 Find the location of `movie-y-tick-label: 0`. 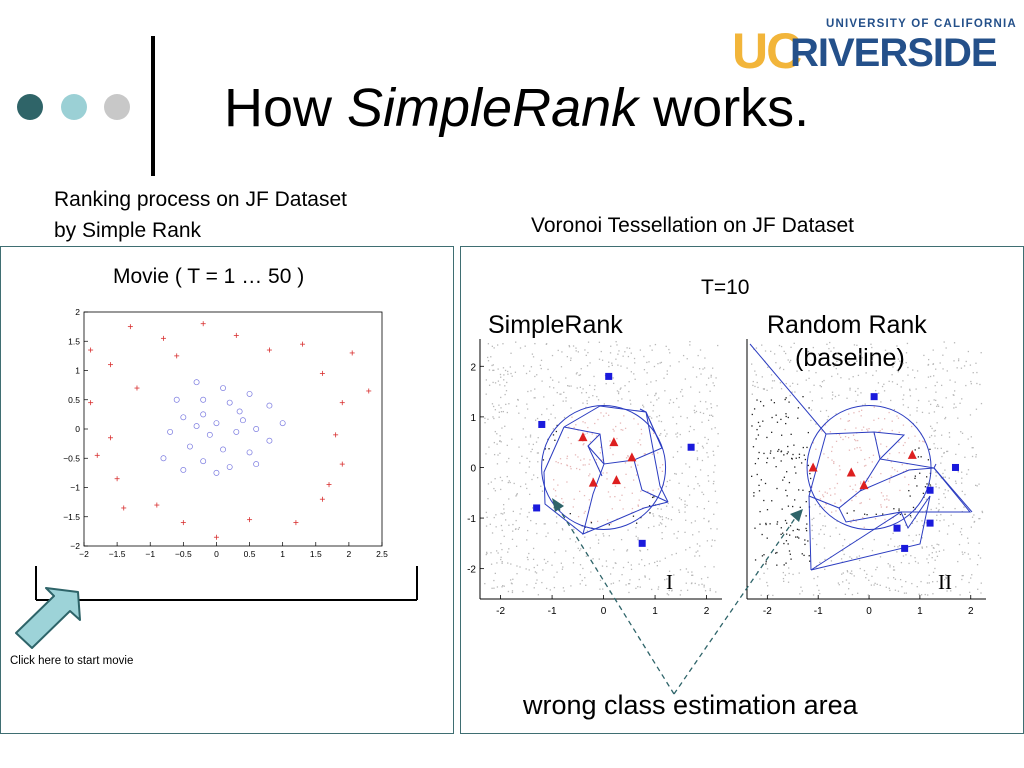

movie-y-tick-label: 0 is located at coordinates (77, 429).